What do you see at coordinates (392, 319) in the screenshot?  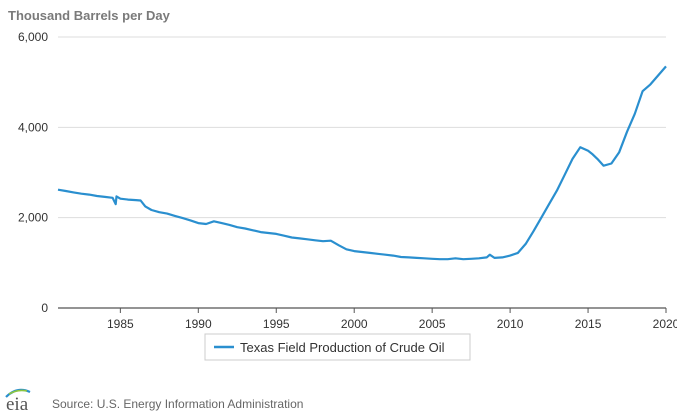 I see `x-axis-ticks: 1985 1990 1995 2000 2005 2010 2015 2020` at bounding box center [392, 319].